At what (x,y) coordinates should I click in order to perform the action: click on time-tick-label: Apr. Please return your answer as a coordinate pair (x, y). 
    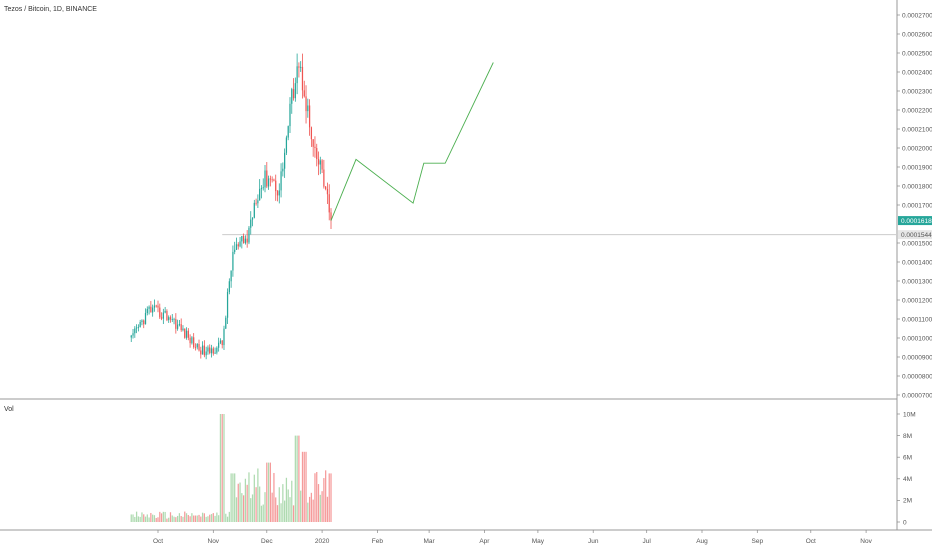
    Looking at the image, I should click on (484, 541).